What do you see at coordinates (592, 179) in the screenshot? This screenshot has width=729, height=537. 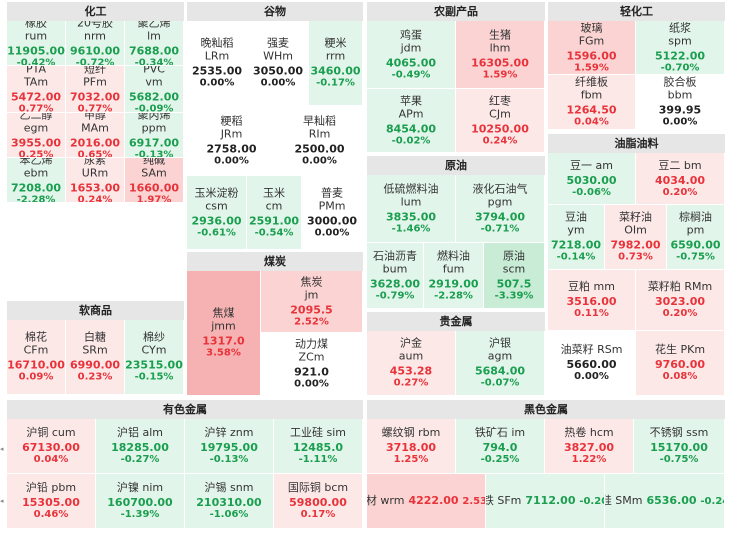 I see `contract-cell-am: 豆一 am 5030.00 -0.06%` at bounding box center [592, 179].